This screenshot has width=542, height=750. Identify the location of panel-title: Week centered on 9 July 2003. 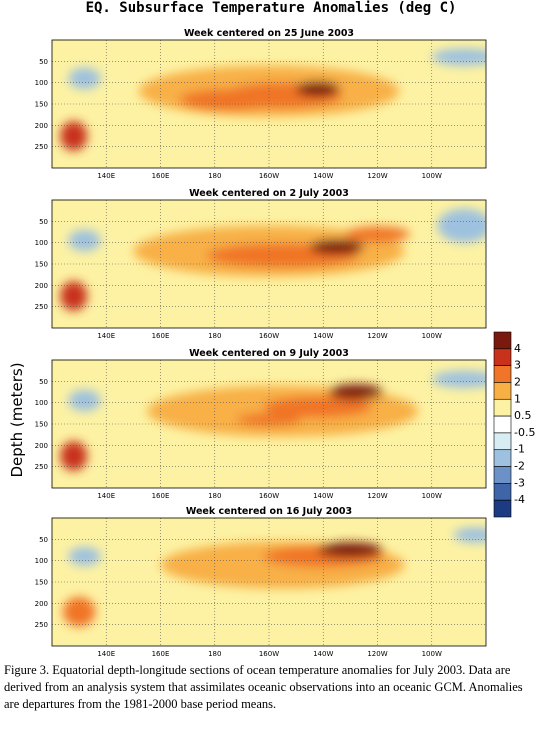
(269, 353).